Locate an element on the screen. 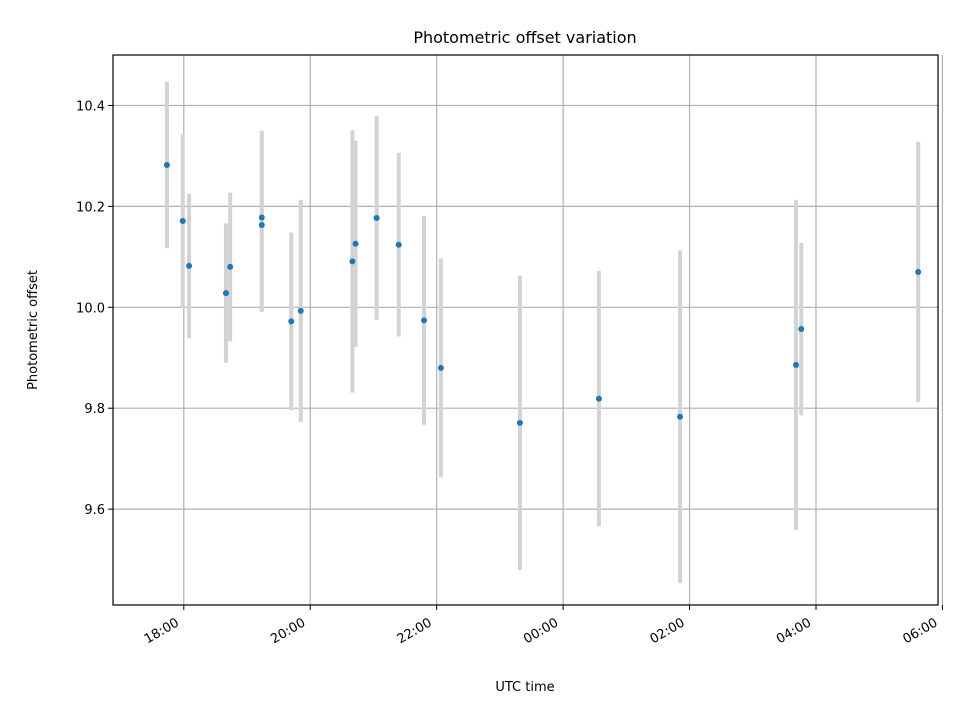 Image resolution: width=960 pixels, height=720 pixels. chart-title: Photometric offset variation is located at coordinates (524, 37).